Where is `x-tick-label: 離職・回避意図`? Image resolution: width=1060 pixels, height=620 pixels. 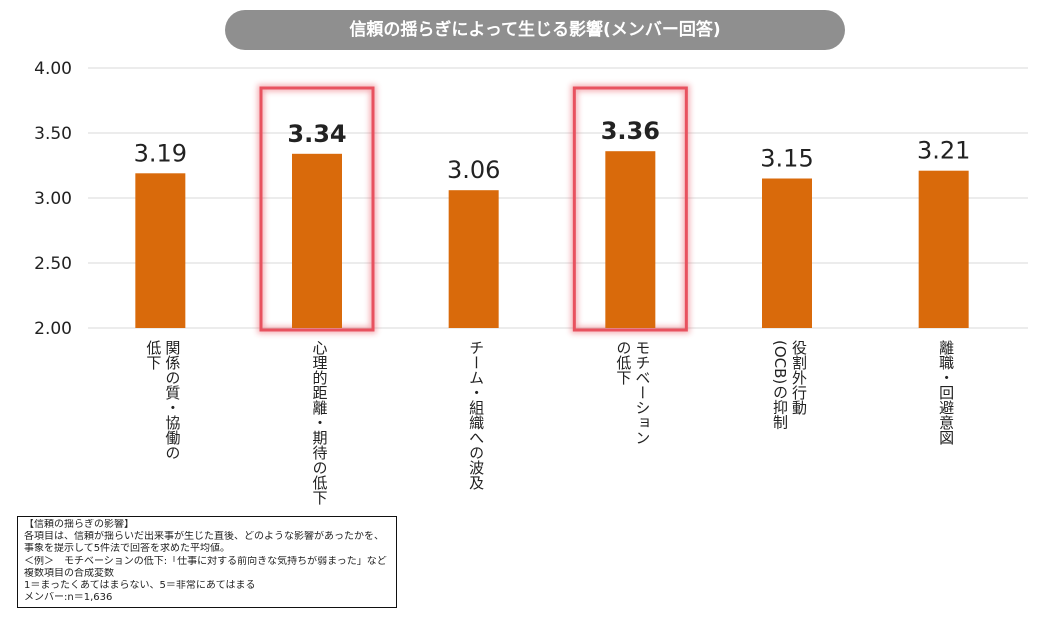
x-tick-label: 離職・回避意図 is located at coordinates (946, 392).